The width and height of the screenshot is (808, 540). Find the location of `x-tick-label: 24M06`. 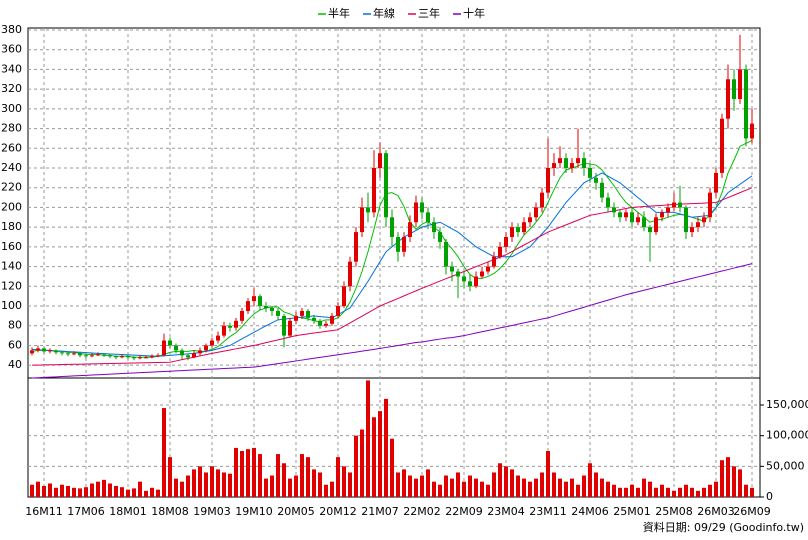

x-tick-label: 24M06 is located at coordinates (590, 511).